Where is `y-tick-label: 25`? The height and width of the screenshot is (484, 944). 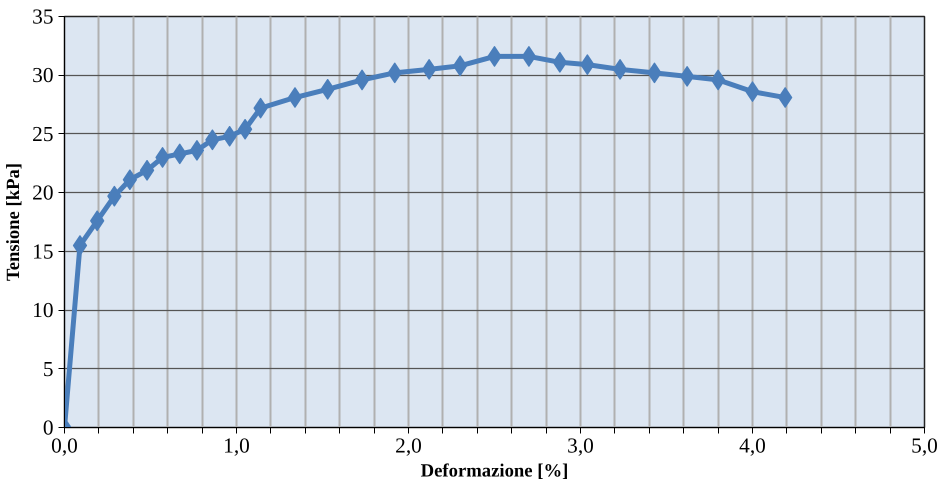
y-tick-label: 25 is located at coordinates (43, 134).